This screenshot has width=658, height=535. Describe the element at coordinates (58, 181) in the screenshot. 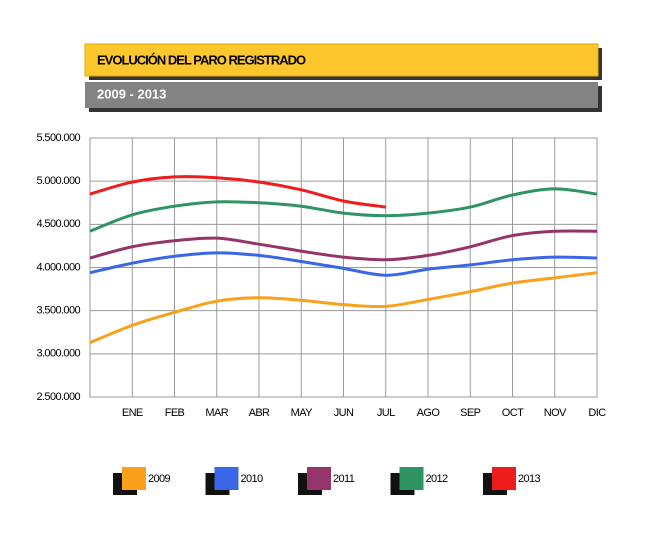

I see `y-tick-label: 5.000.000` at that location.